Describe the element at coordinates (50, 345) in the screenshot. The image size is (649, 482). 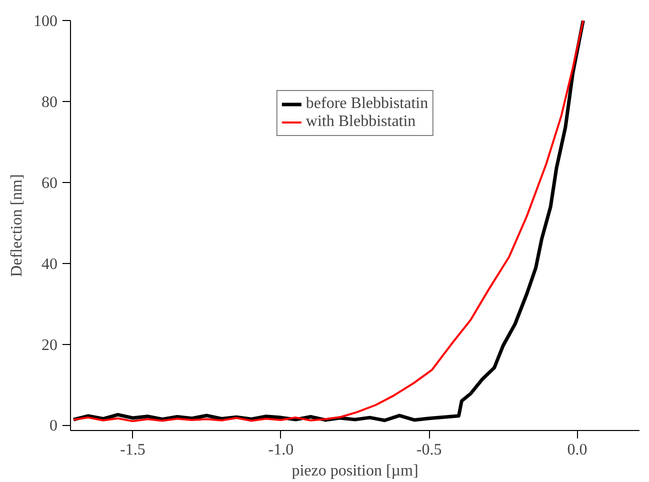
I see `y-tick-label: 20` at that location.